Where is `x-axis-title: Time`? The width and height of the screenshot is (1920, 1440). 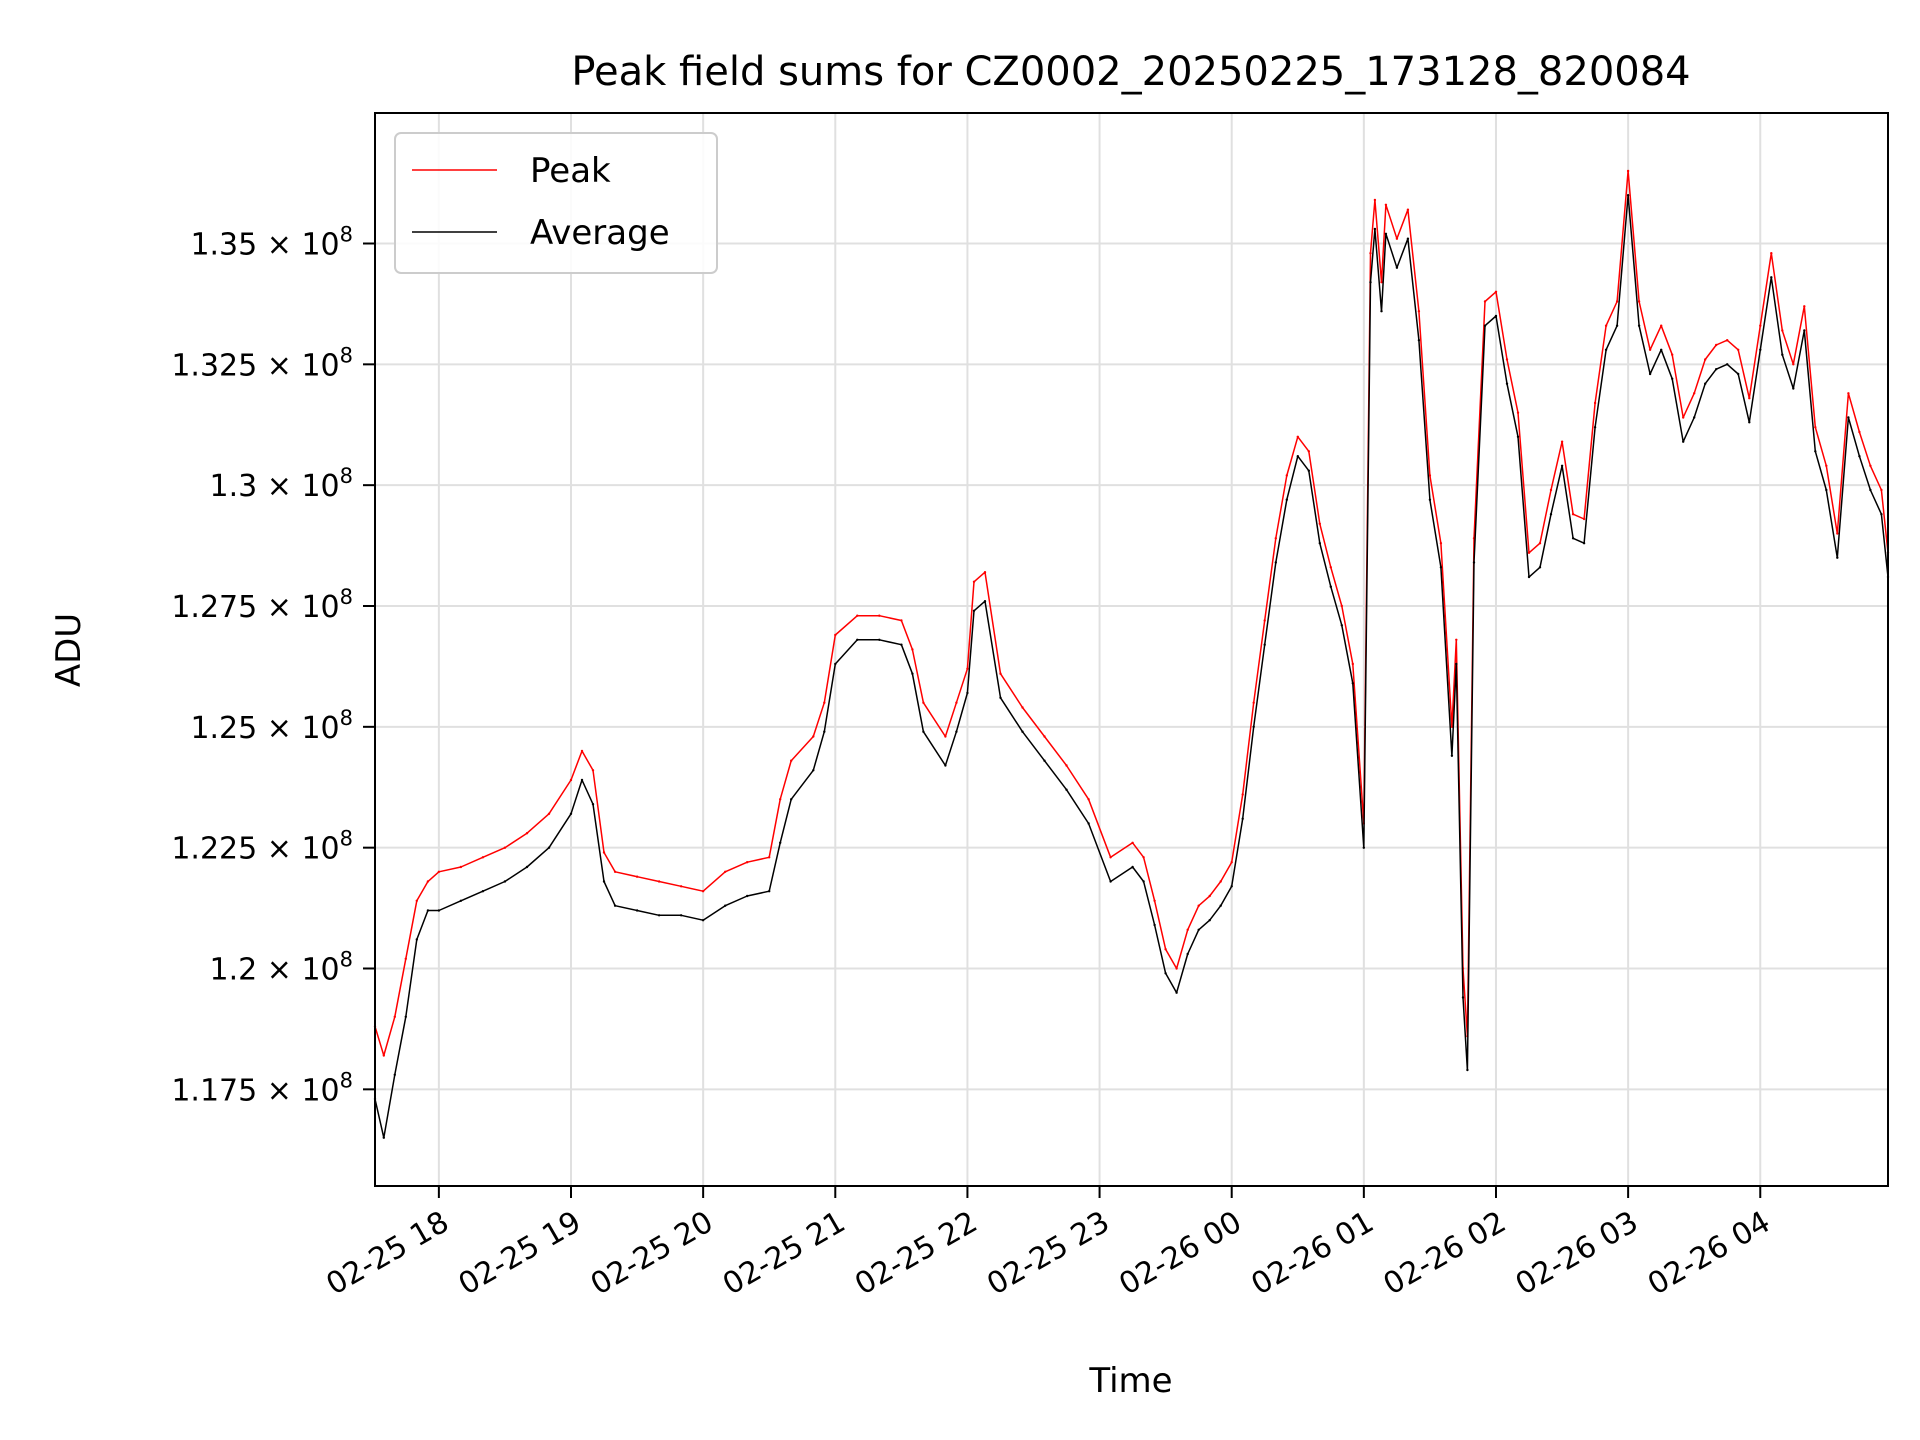 x-axis-title: Time is located at coordinates (1130, 1381).